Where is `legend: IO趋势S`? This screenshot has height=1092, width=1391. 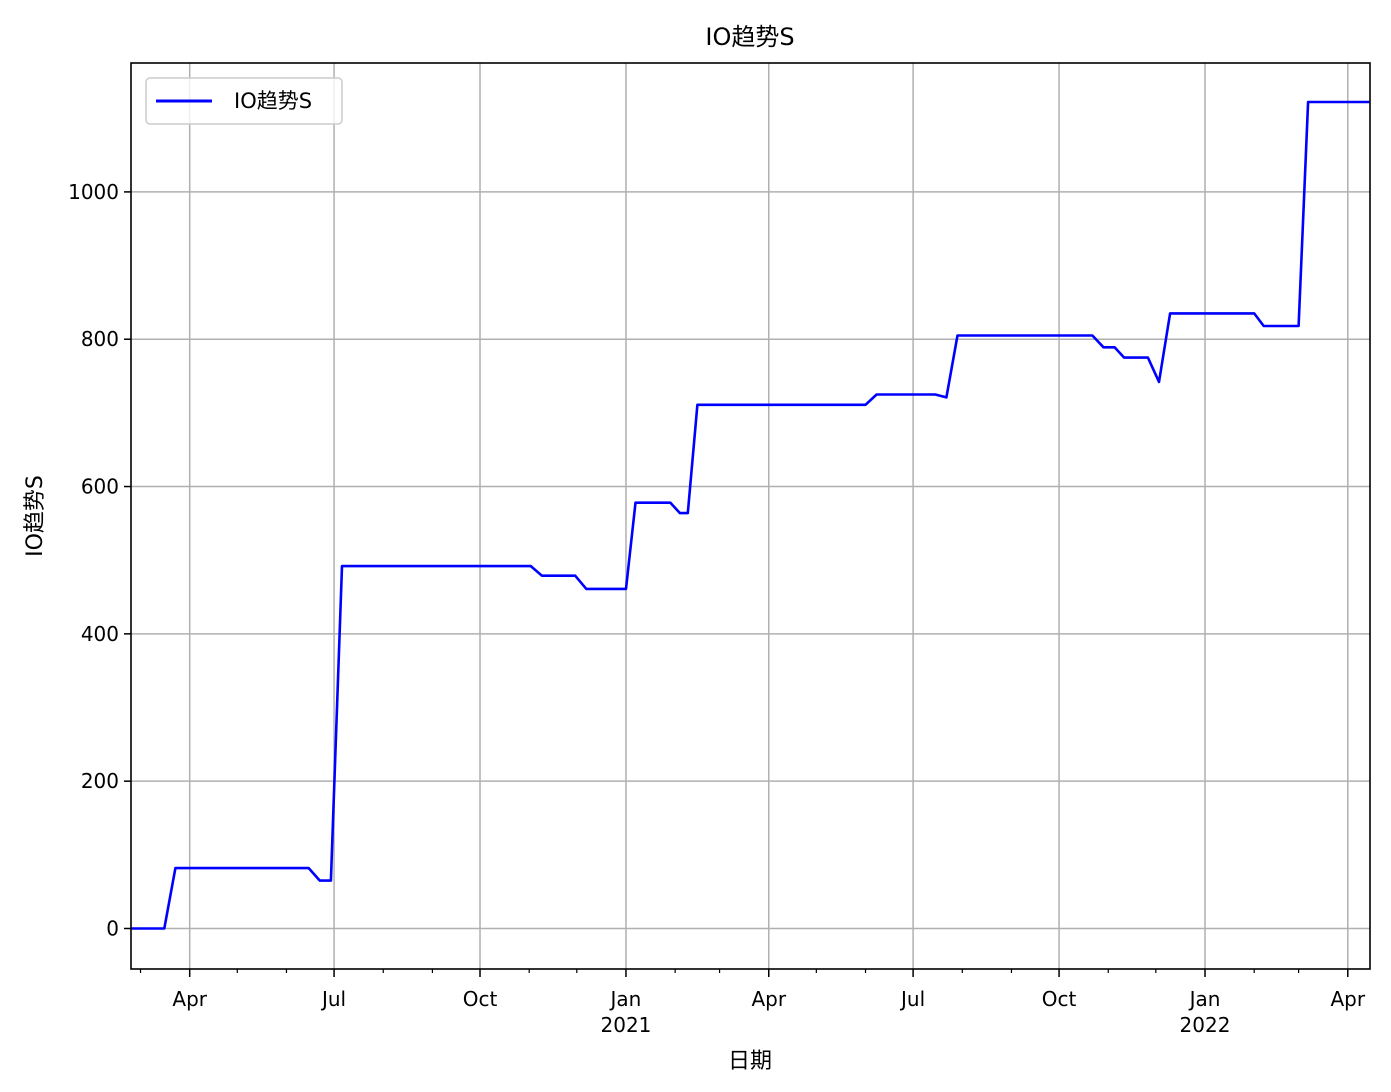
legend: IO趋势S is located at coordinates (244, 101).